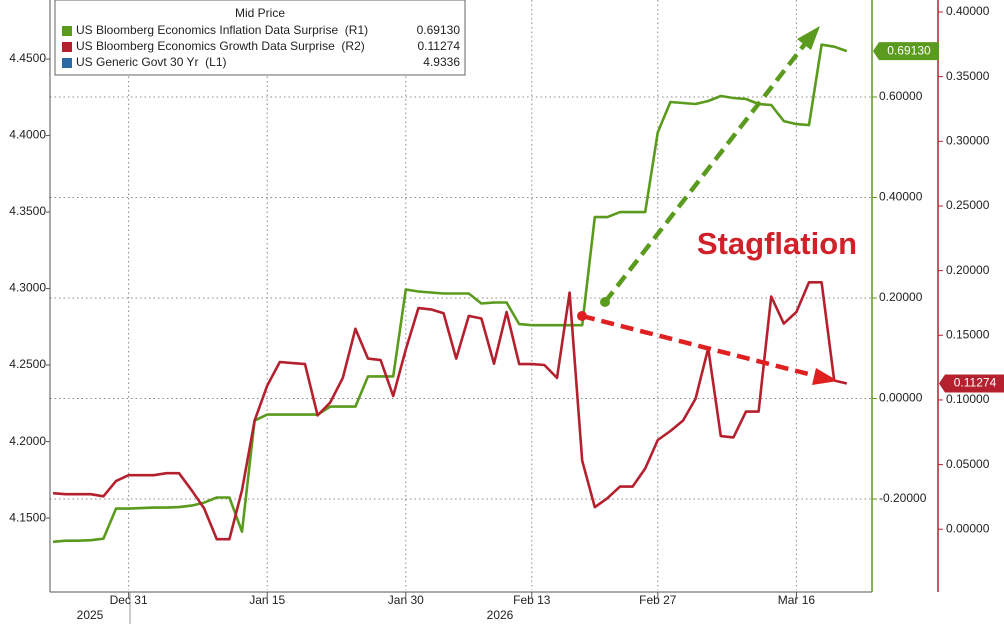  What do you see at coordinates (27, 441) in the screenshot?
I see `y-tick-label: 4.2000` at bounding box center [27, 441].